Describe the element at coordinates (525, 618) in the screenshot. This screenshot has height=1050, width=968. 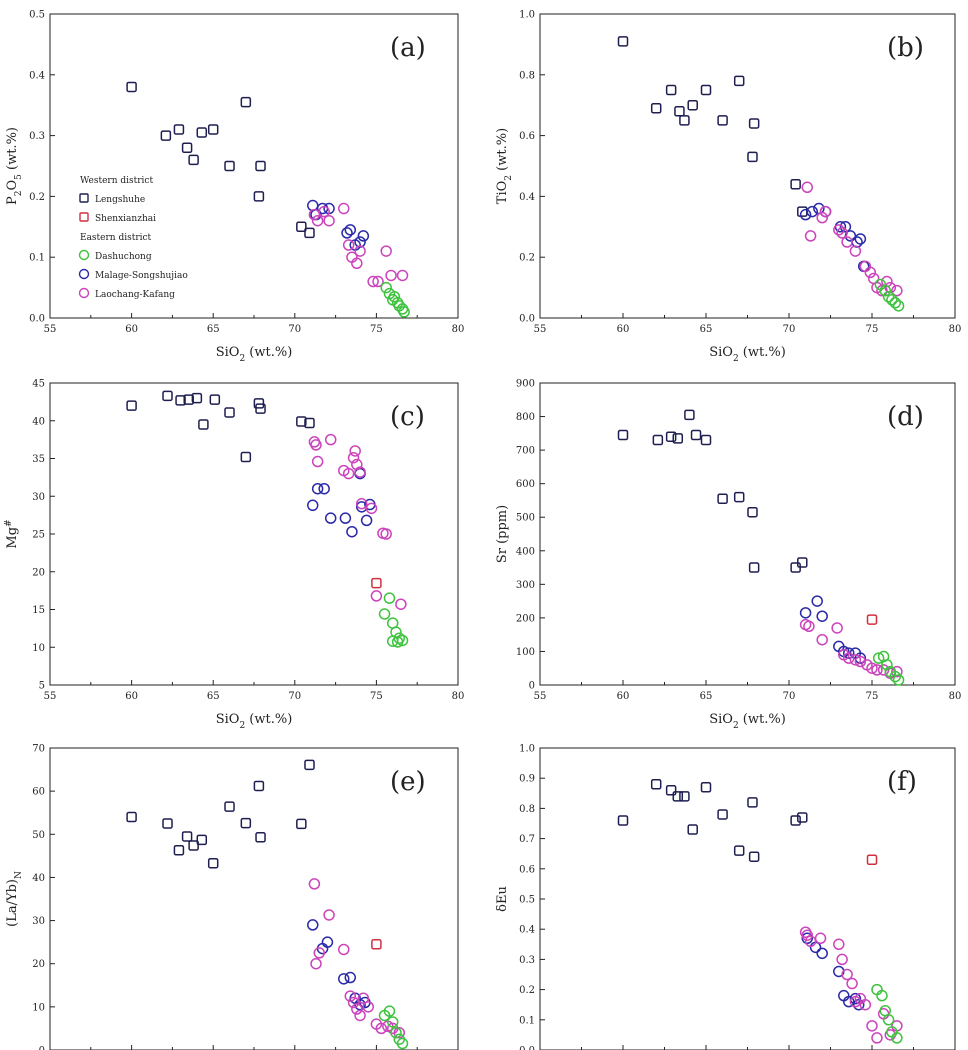
I see `y-tick-label: 200` at that location.